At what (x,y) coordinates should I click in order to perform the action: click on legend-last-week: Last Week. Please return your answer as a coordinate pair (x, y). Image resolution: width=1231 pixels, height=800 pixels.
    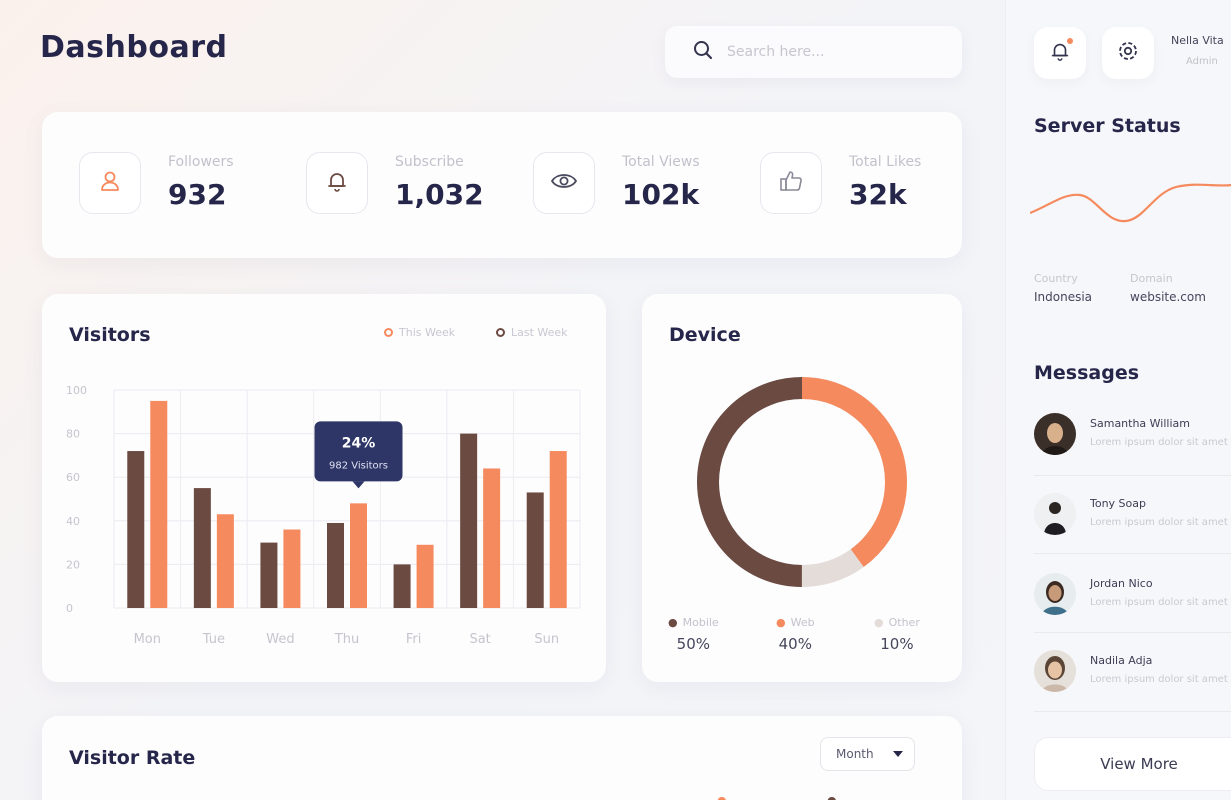
    Looking at the image, I should click on (532, 332).